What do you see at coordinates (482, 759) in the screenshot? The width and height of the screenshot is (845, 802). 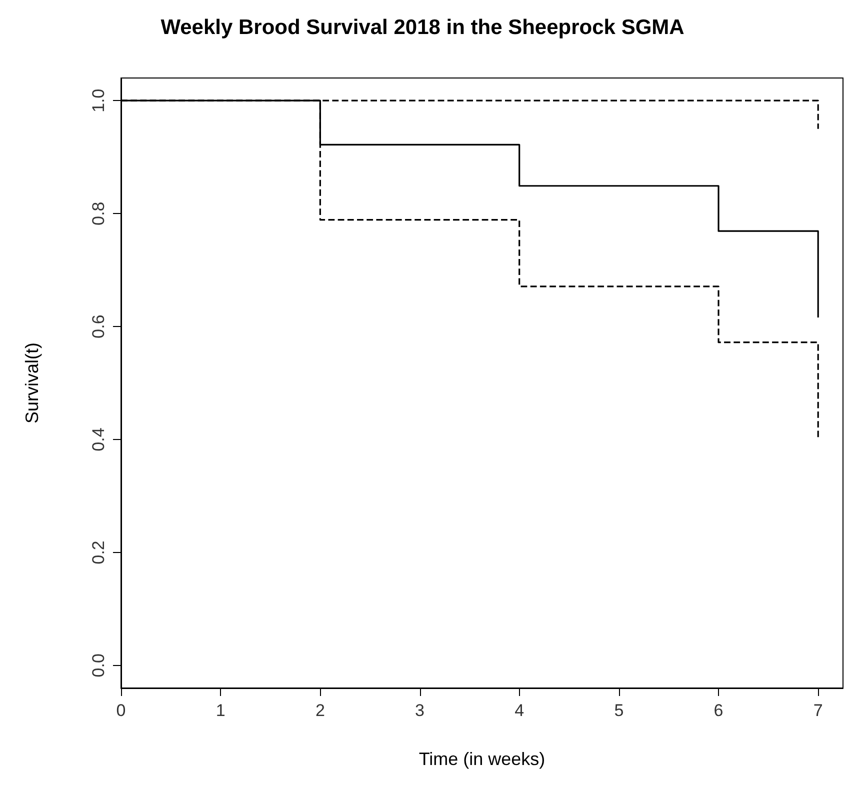 I see `x-axis-title: Time (in weeks)` at bounding box center [482, 759].